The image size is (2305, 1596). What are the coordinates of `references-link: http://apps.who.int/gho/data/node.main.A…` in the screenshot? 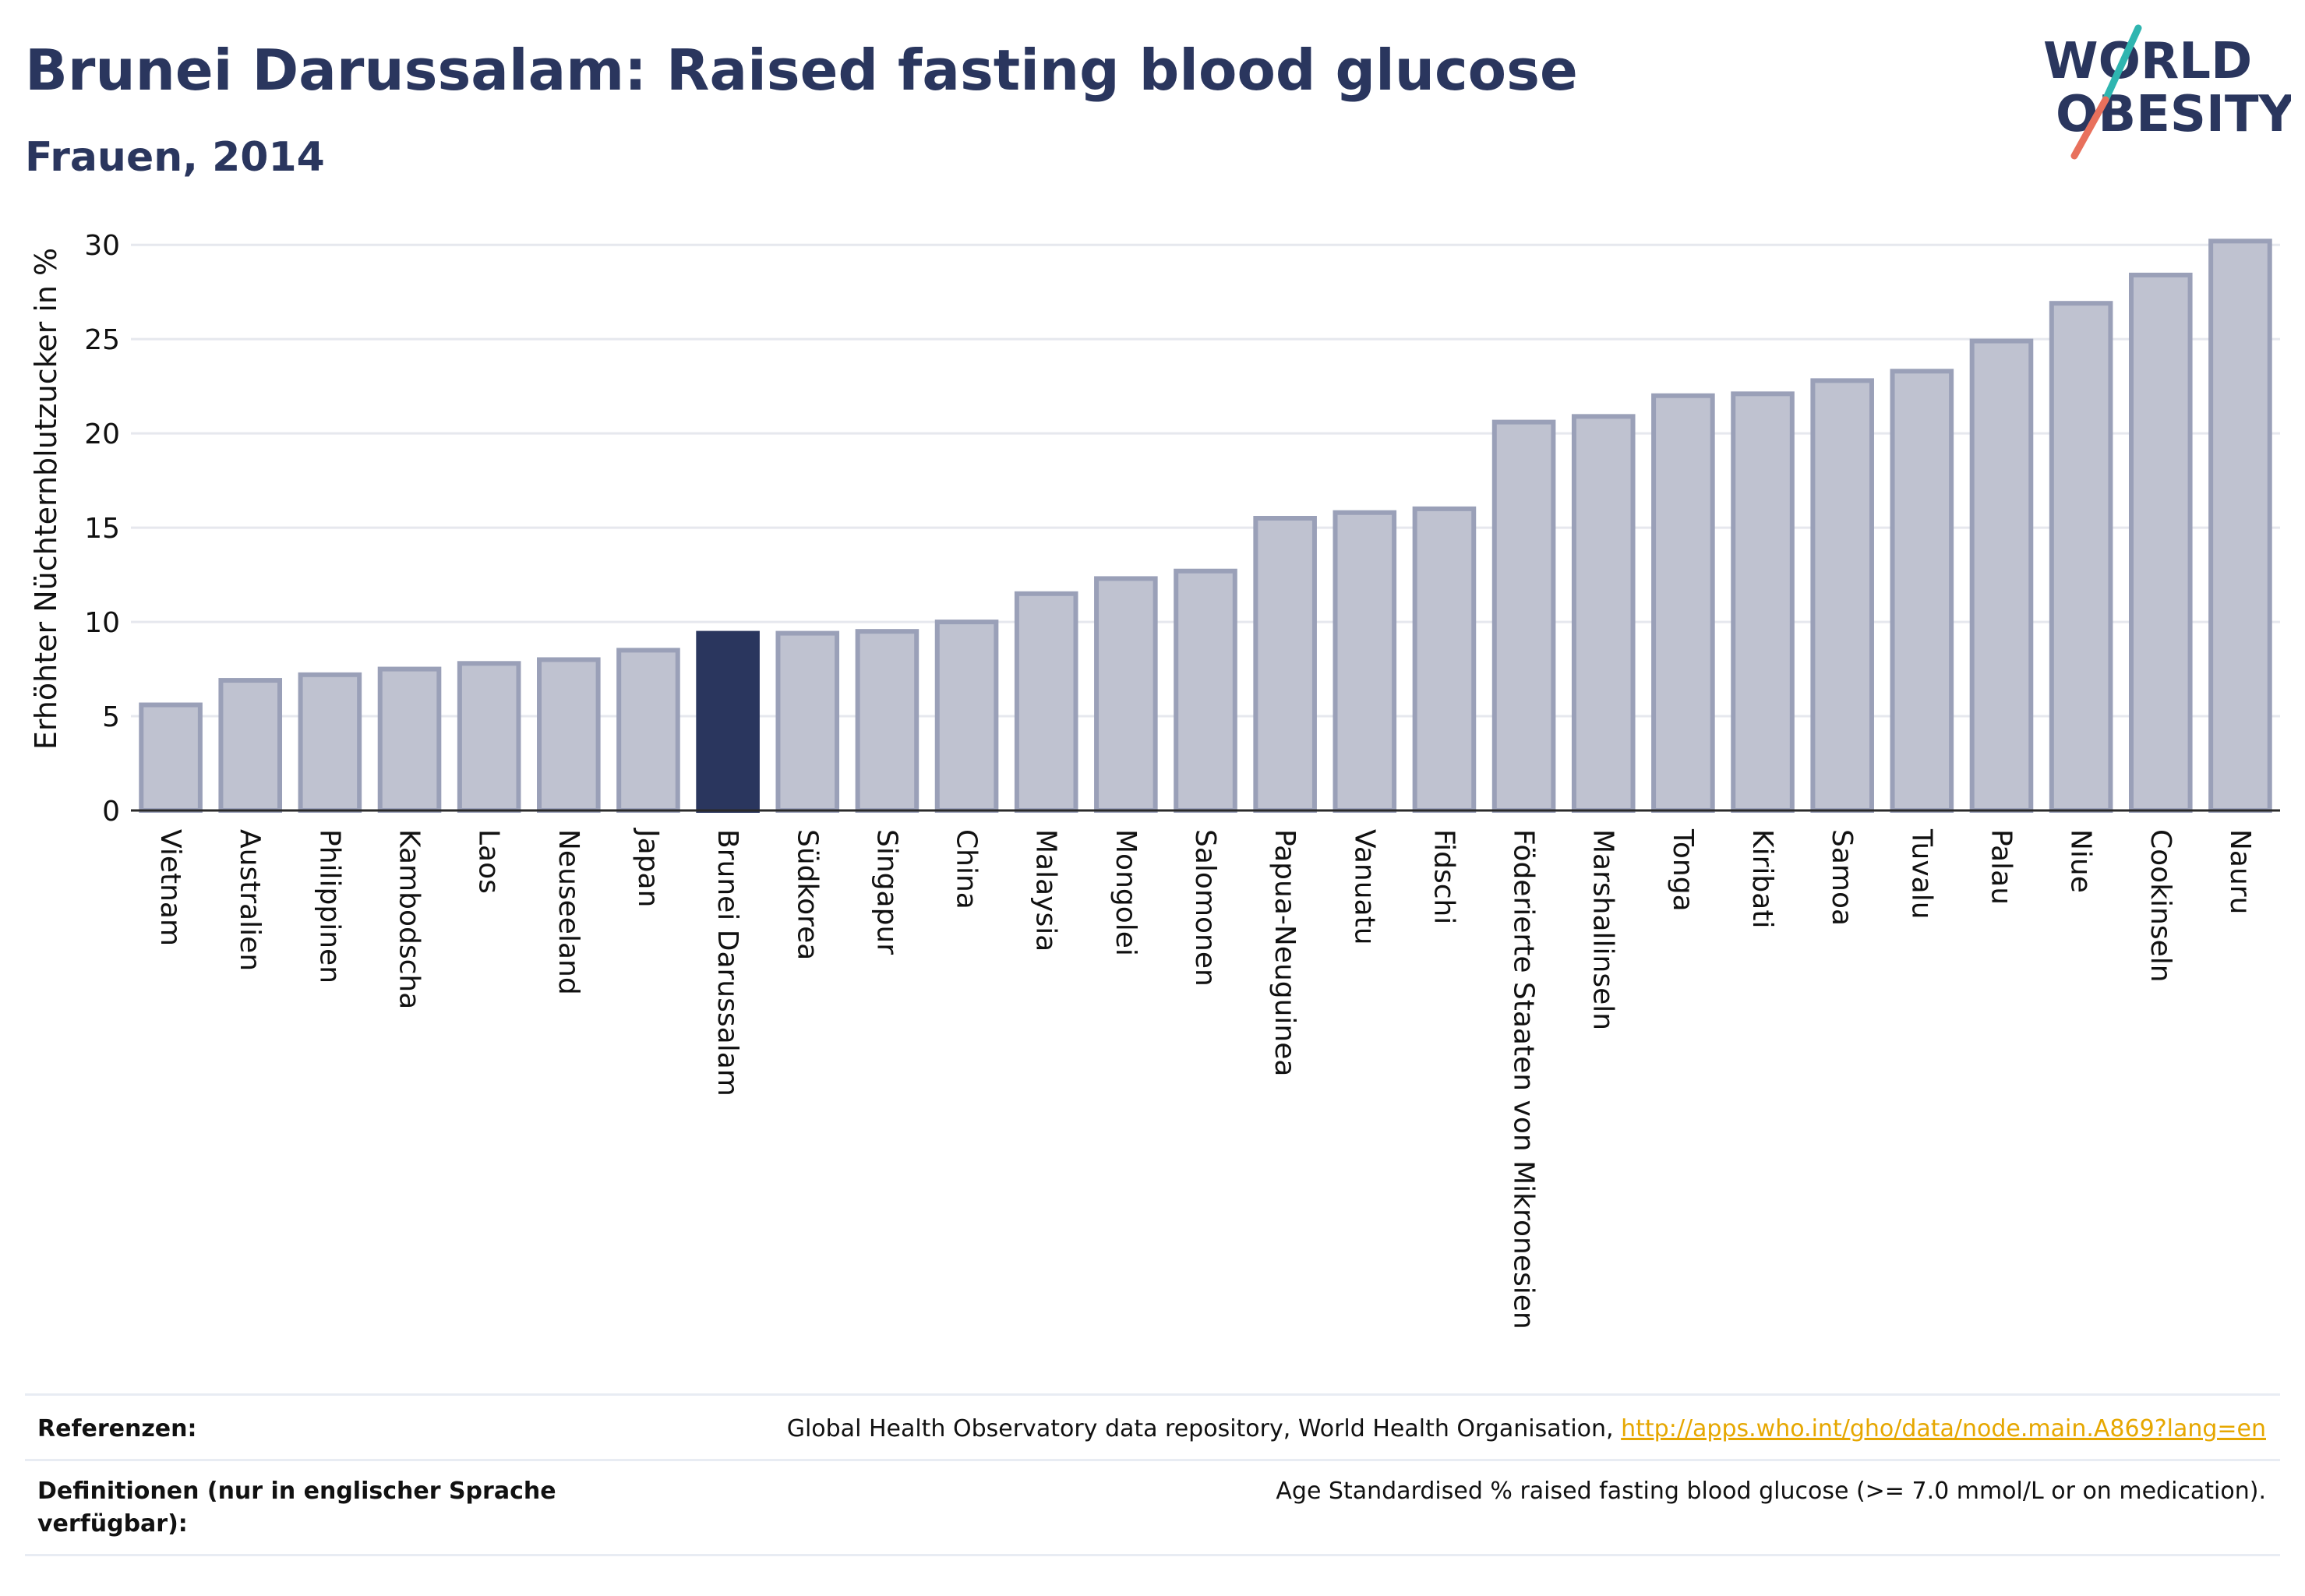 It's located at (1943, 1428).